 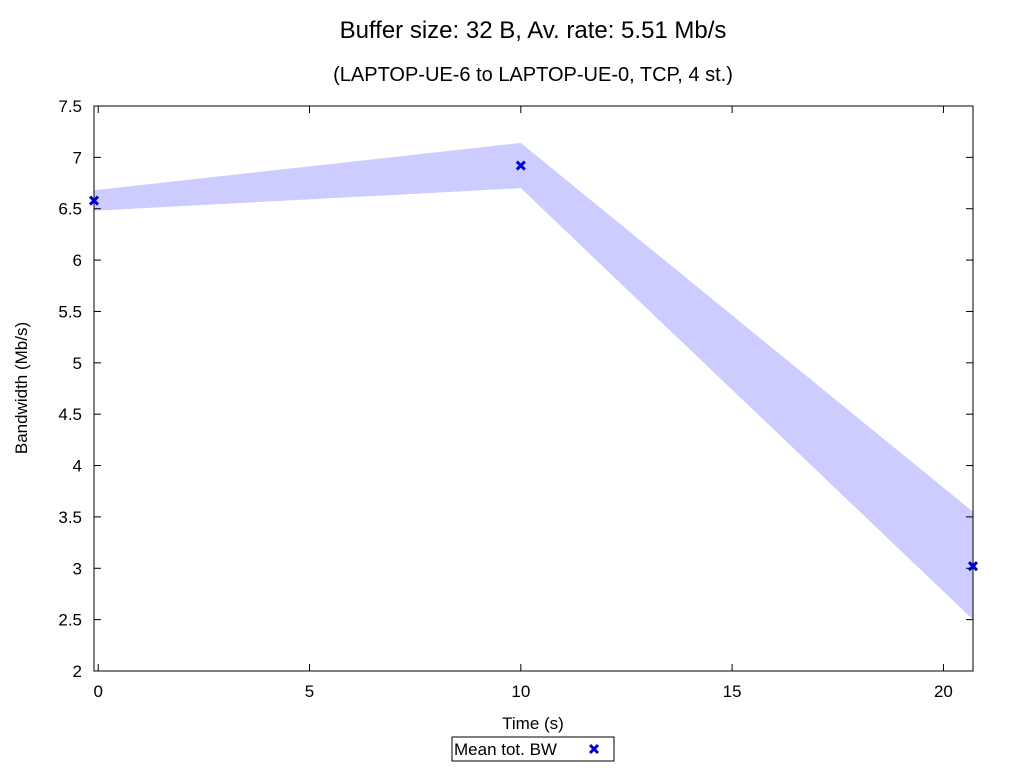 I want to click on y-tick-label: 3, so click(x=77, y=568).